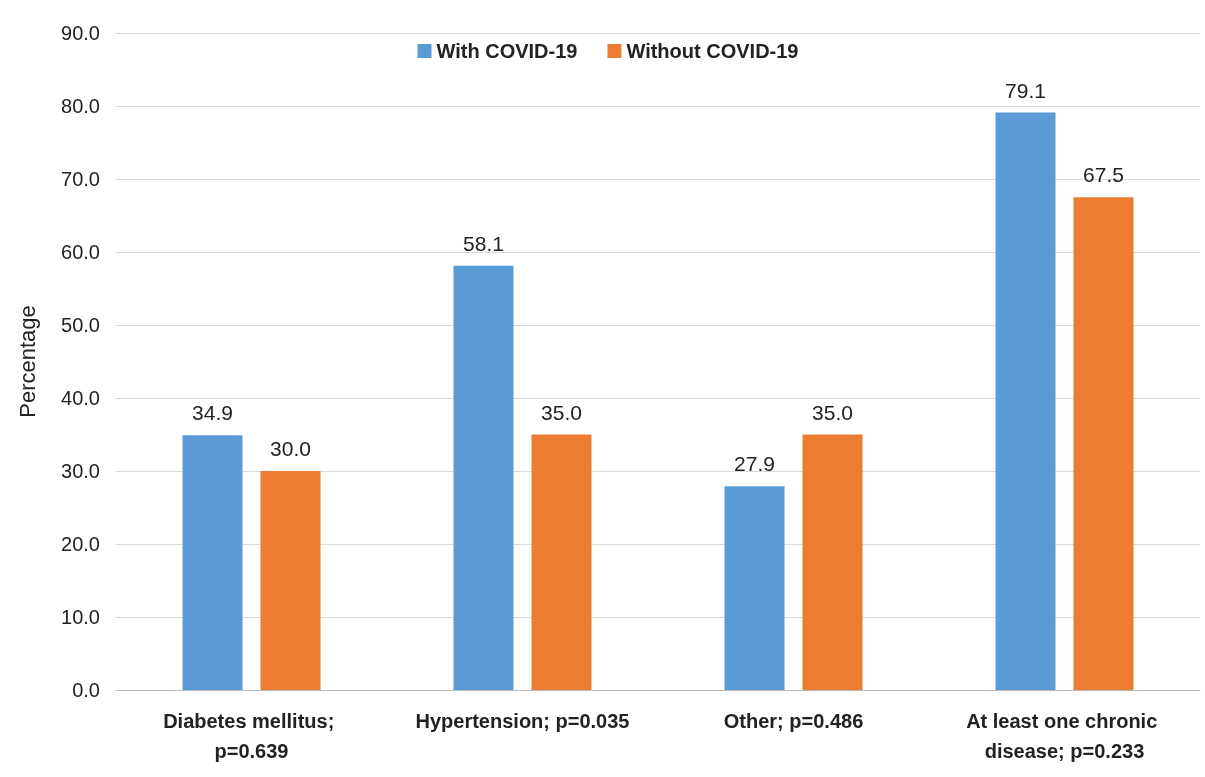 The width and height of the screenshot is (1205, 777). Describe the element at coordinates (80, 106) in the screenshot. I see `y-tick-label: 80.0` at that location.